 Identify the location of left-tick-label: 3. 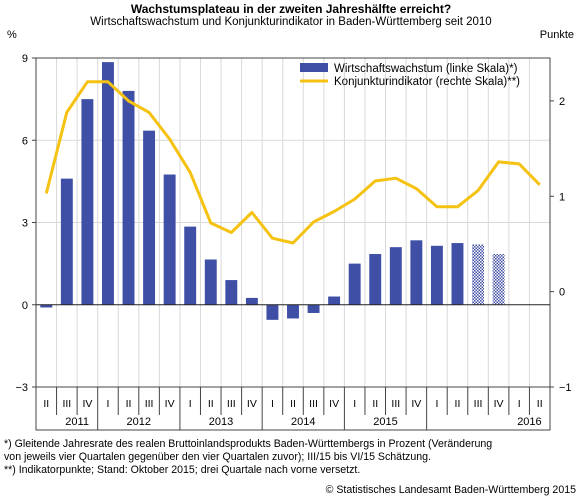
(25, 224).